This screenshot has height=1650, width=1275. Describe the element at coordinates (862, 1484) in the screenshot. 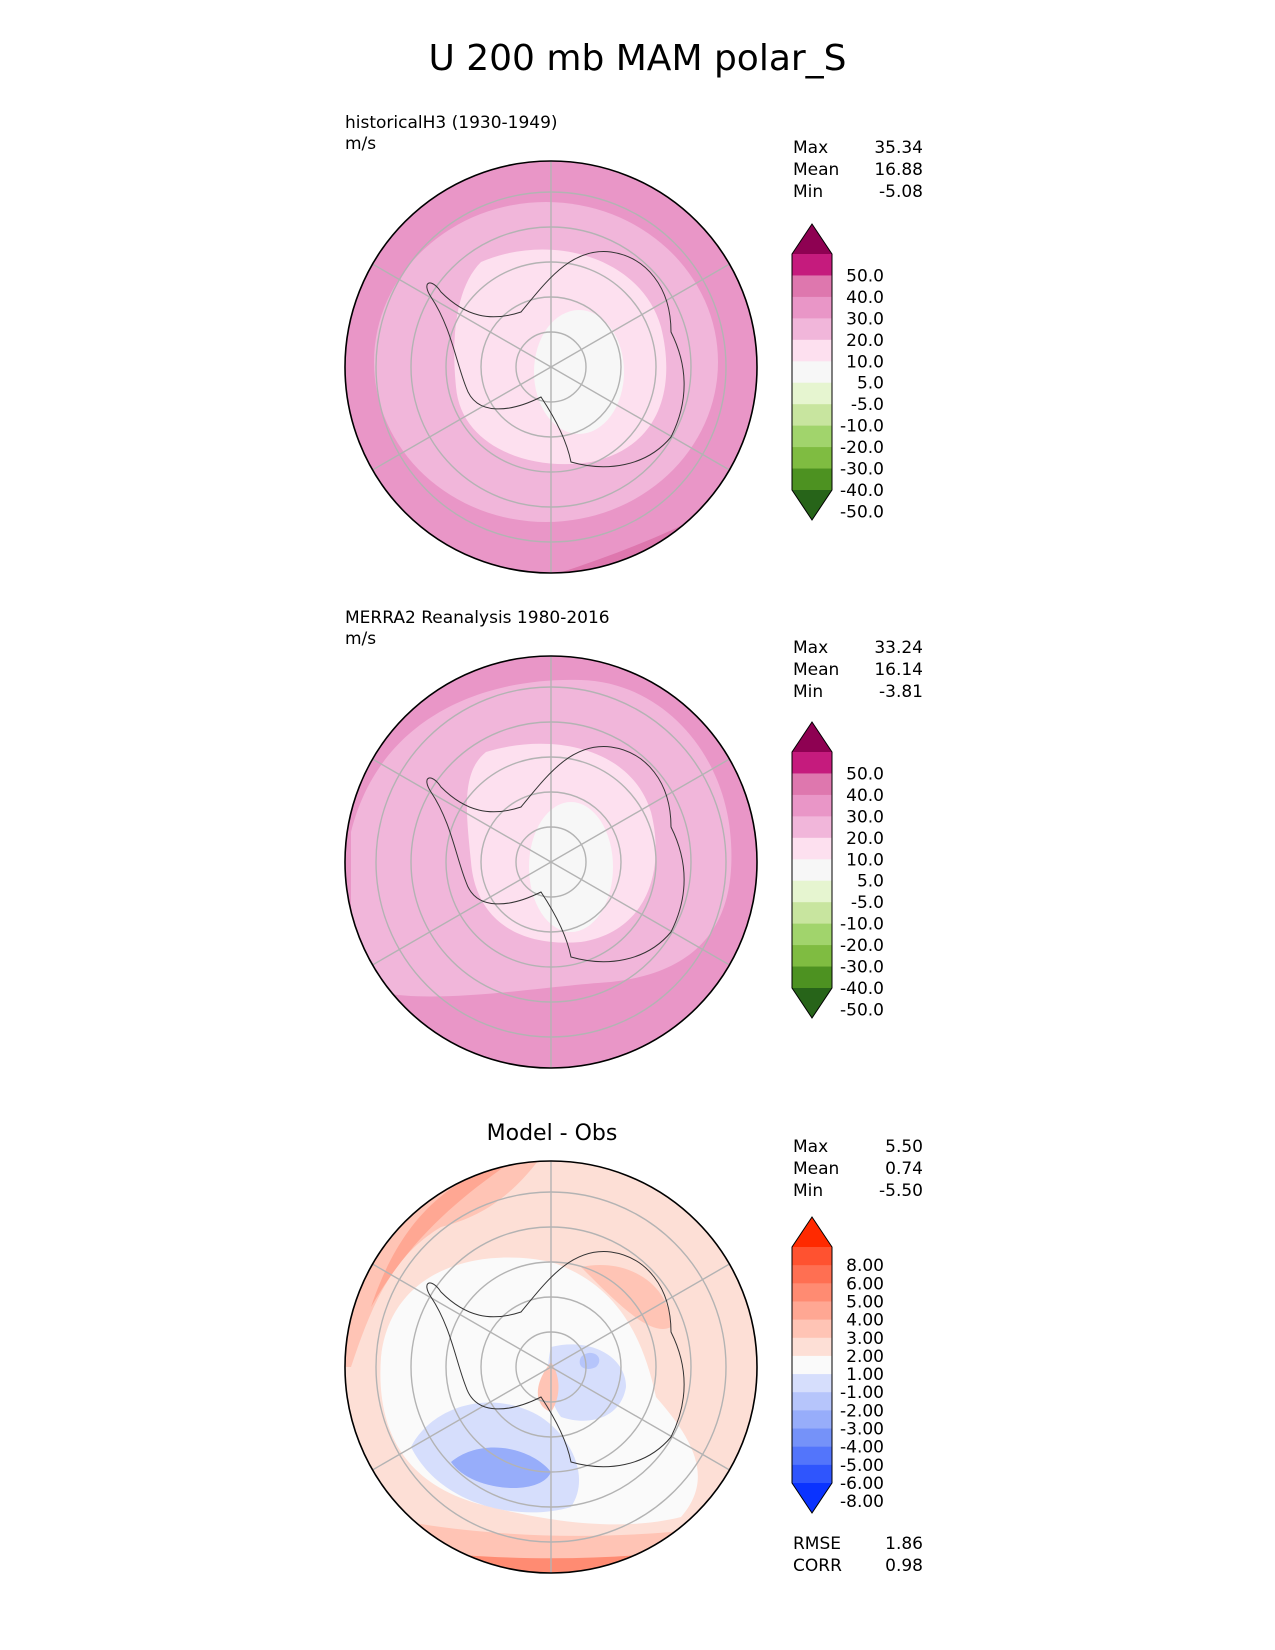

I see `colorbar-tick-label: -6.00` at that location.